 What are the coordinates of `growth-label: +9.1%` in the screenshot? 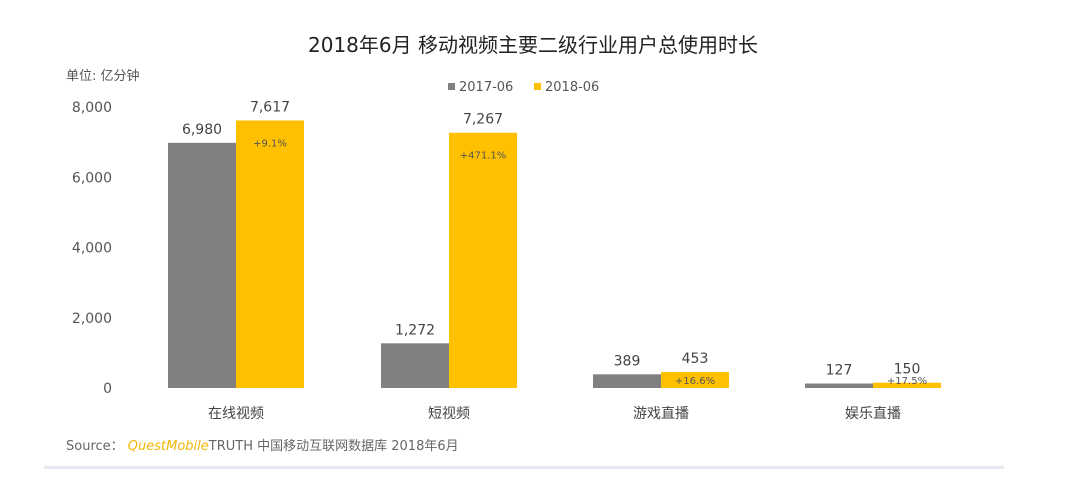 It's located at (270, 143).